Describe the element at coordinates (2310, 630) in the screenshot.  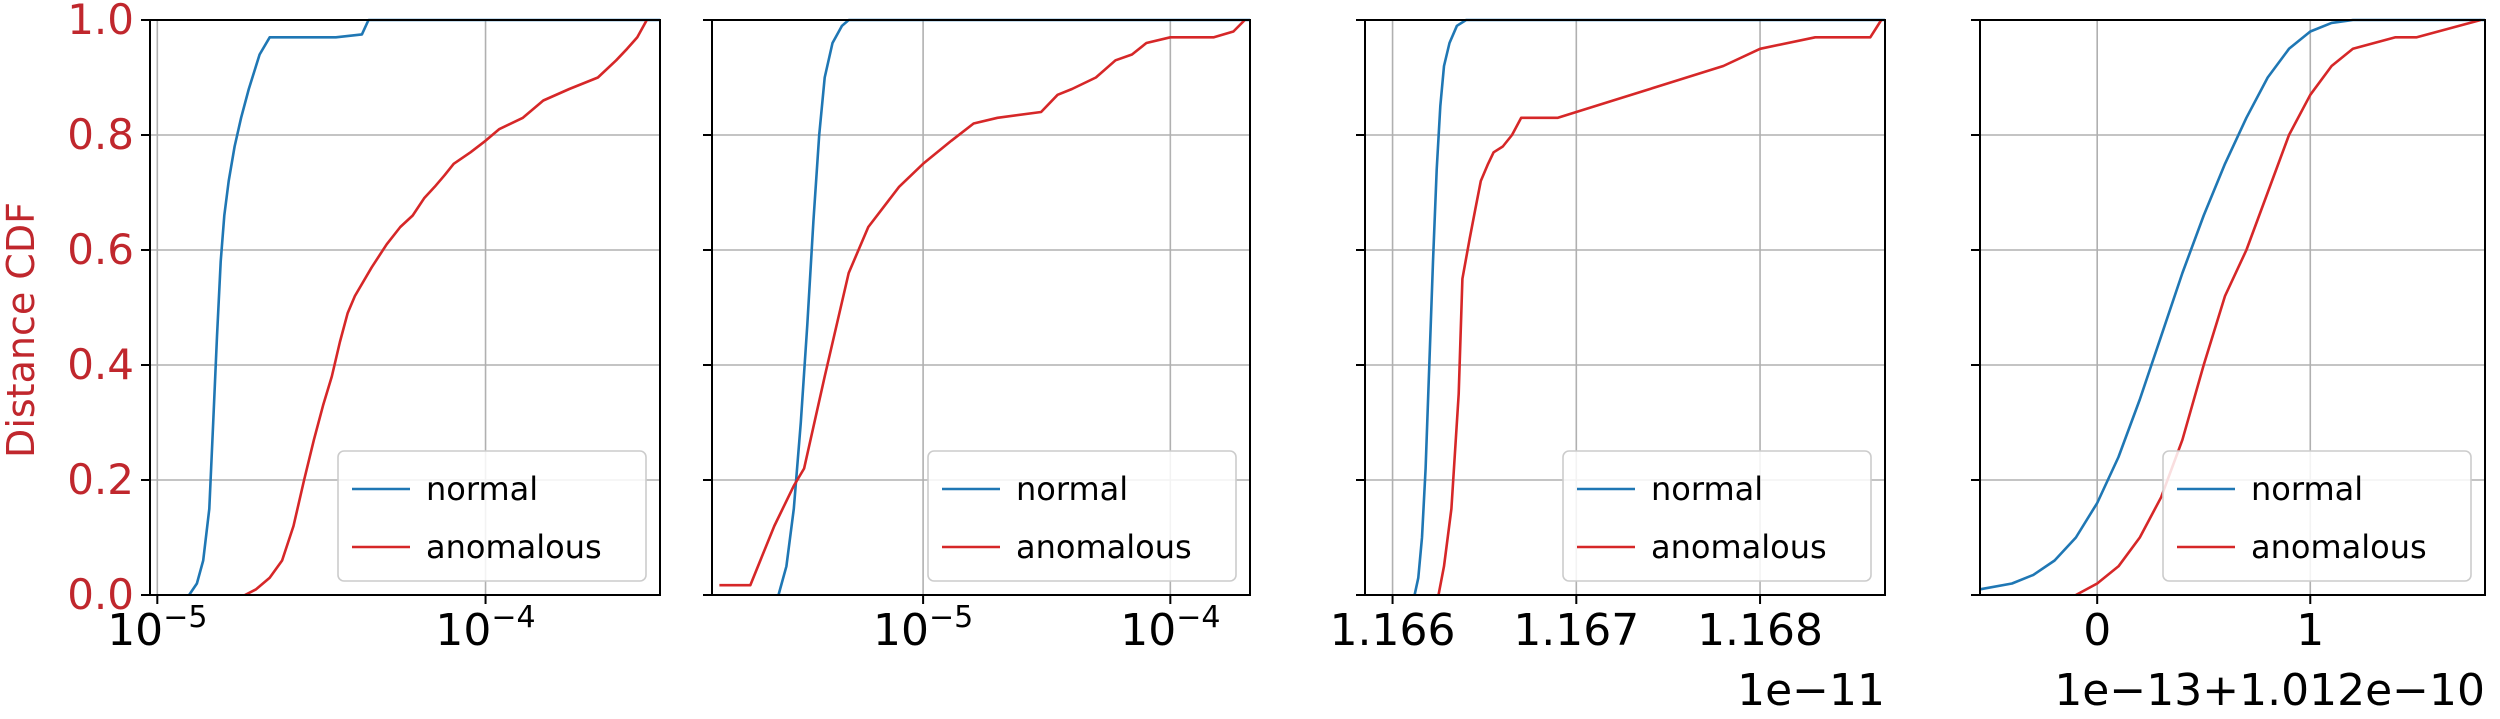
I see `x-tick-label: 1` at that location.